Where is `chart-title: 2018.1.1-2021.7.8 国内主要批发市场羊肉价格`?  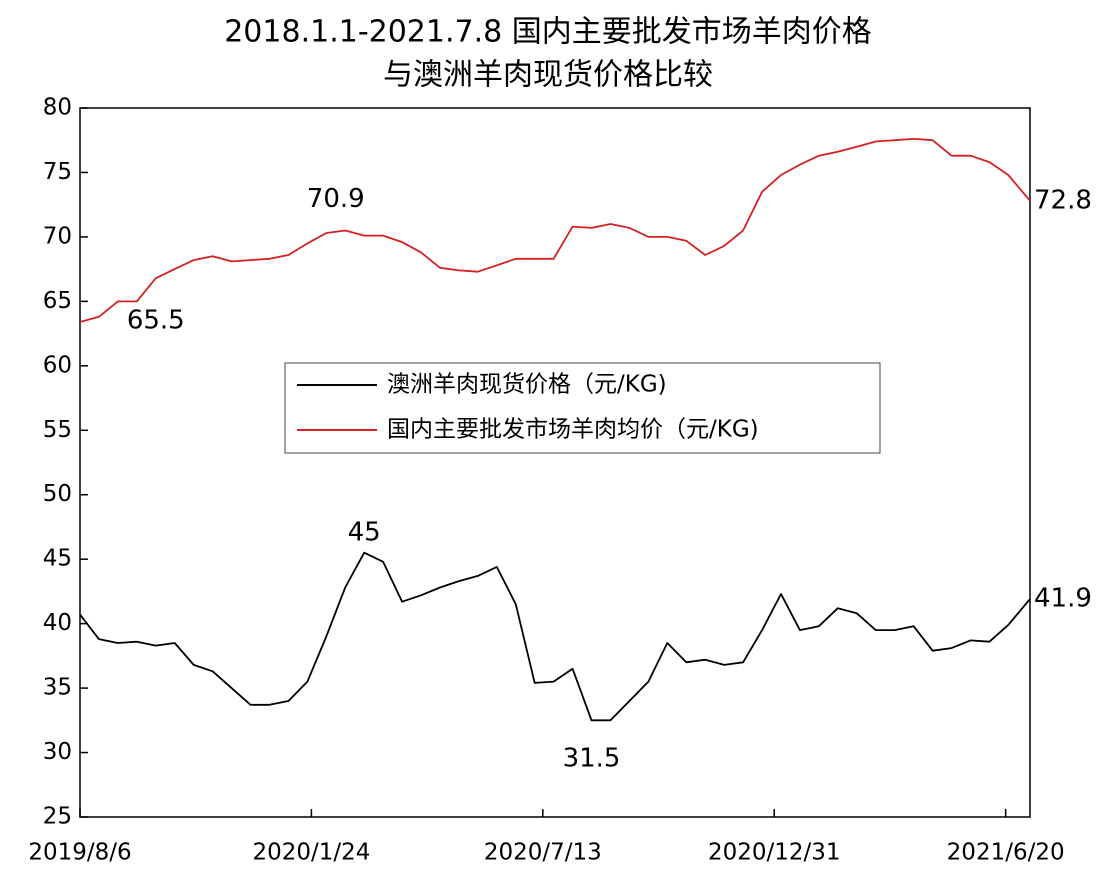 chart-title: 2018.1.1-2021.7.8 国内主要批发市场羊肉价格 is located at coordinates (548, 32).